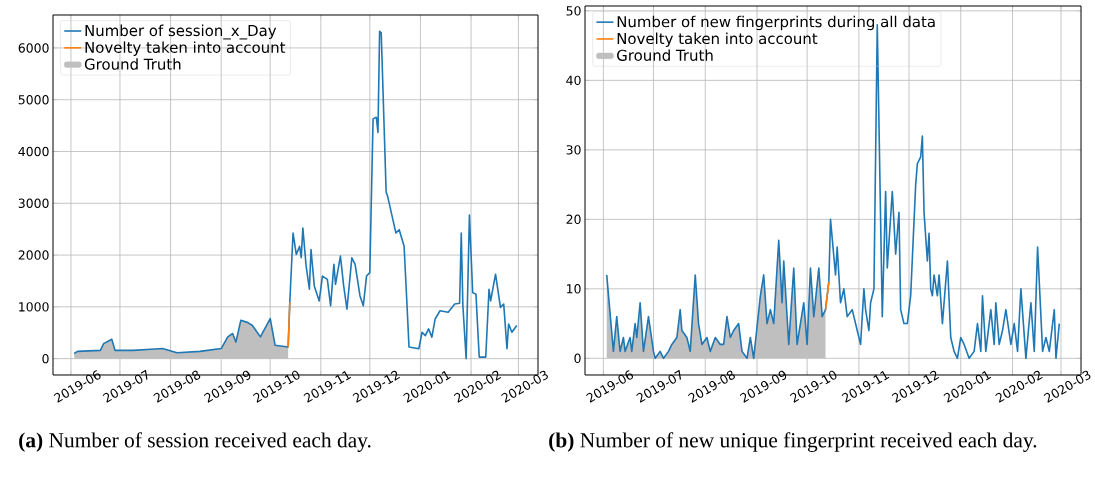 The image size is (1095, 502). Describe the element at coordinates (573, 11) in the screenshot. I see `y-tick-label: 50` at that location.